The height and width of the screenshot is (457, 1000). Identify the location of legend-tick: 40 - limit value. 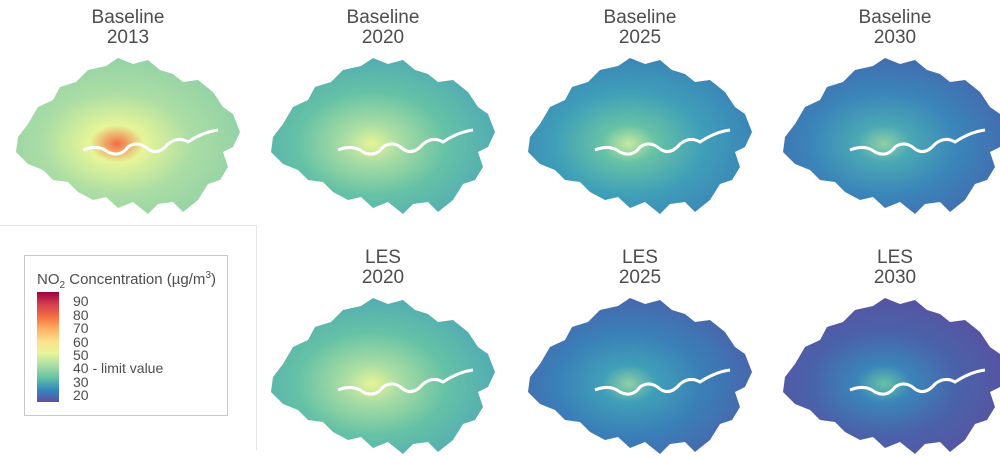
(118, 368).